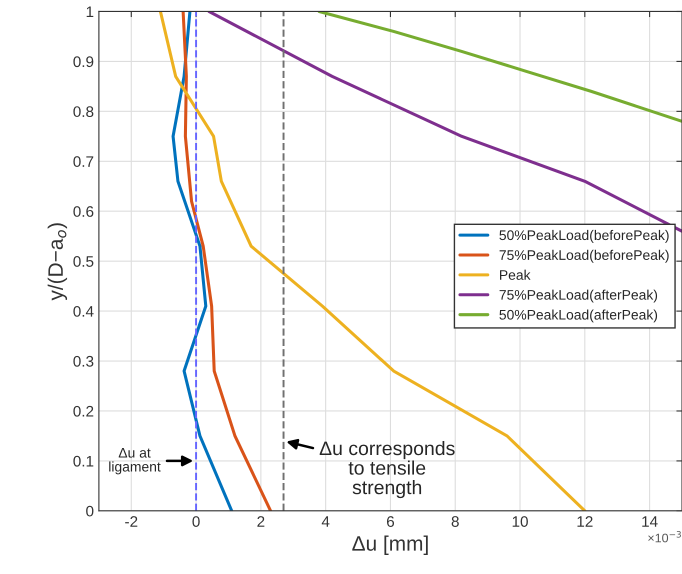 The width and height of the screenshot is (682, 574). What do you see at coordinates (390, 545) in the screenshot?
I see `x-axis-title: Δu [mm]` at bounding box center [390, 545].